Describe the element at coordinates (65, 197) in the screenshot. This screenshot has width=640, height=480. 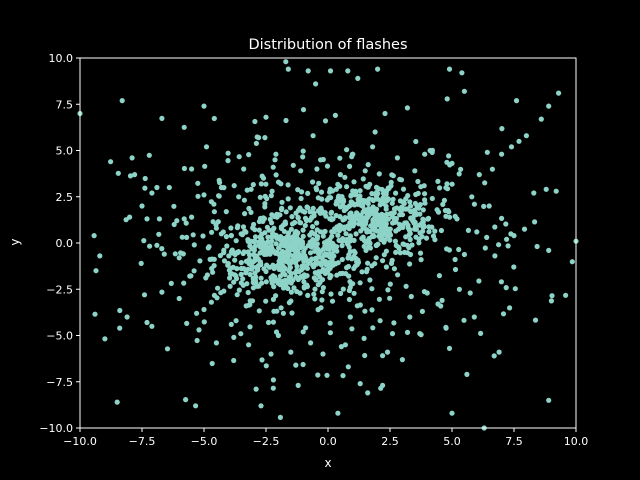
I see `y-tick-label: 2.5` at that location.